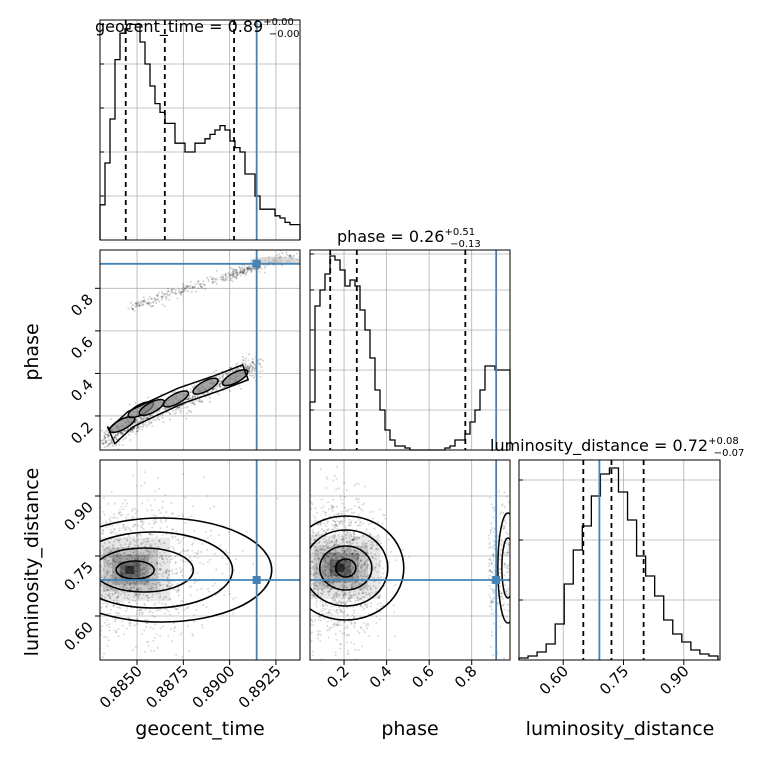 The width and height of the screenshot is (760, 760). What do you see at coordinates (496, 580) in the screenshot?
I see `truth-marker-luminosity_distance_vs_phase` at bounding box center [496, 580].